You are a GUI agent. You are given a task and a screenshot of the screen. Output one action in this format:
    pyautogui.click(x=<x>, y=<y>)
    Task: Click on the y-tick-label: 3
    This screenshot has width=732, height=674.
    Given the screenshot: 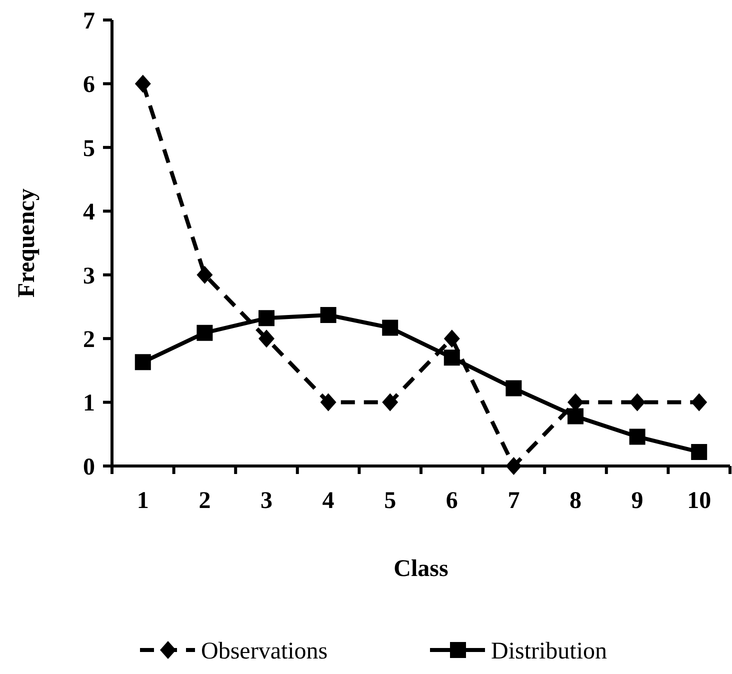 What is the action you would take?
    pyautogui.click(x=89, y=276)
    